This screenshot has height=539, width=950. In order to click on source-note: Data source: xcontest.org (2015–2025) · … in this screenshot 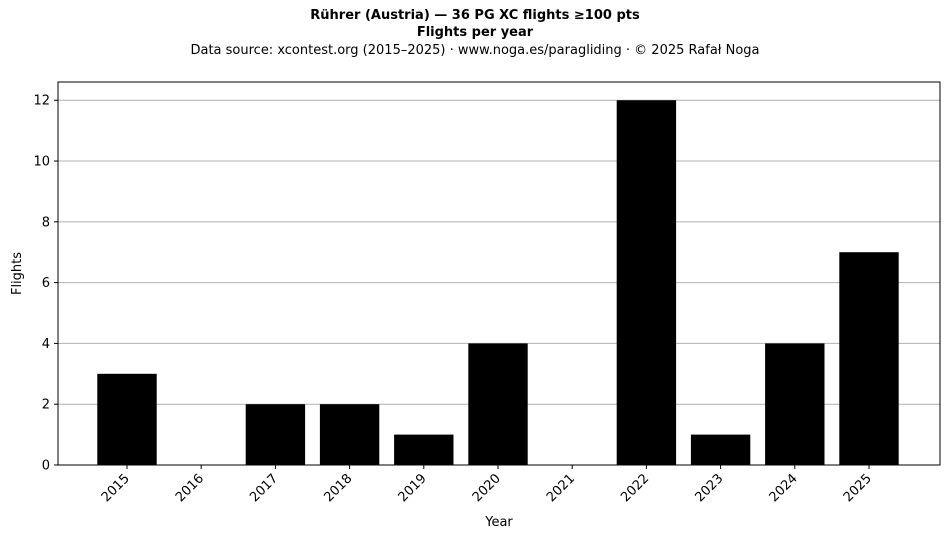, I will do `click(475, 50)`.